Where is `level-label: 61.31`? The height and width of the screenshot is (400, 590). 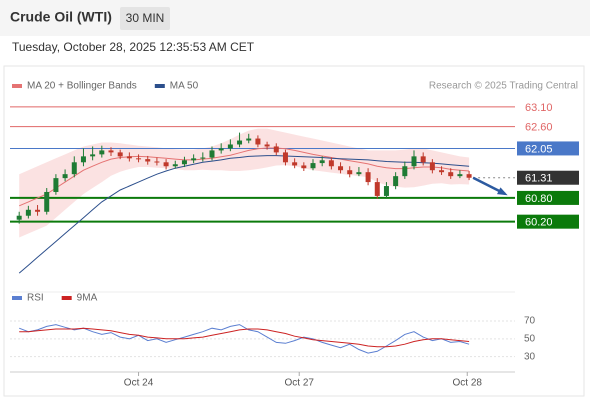 level-label: 61.31 is located at coordinates (539, 179).